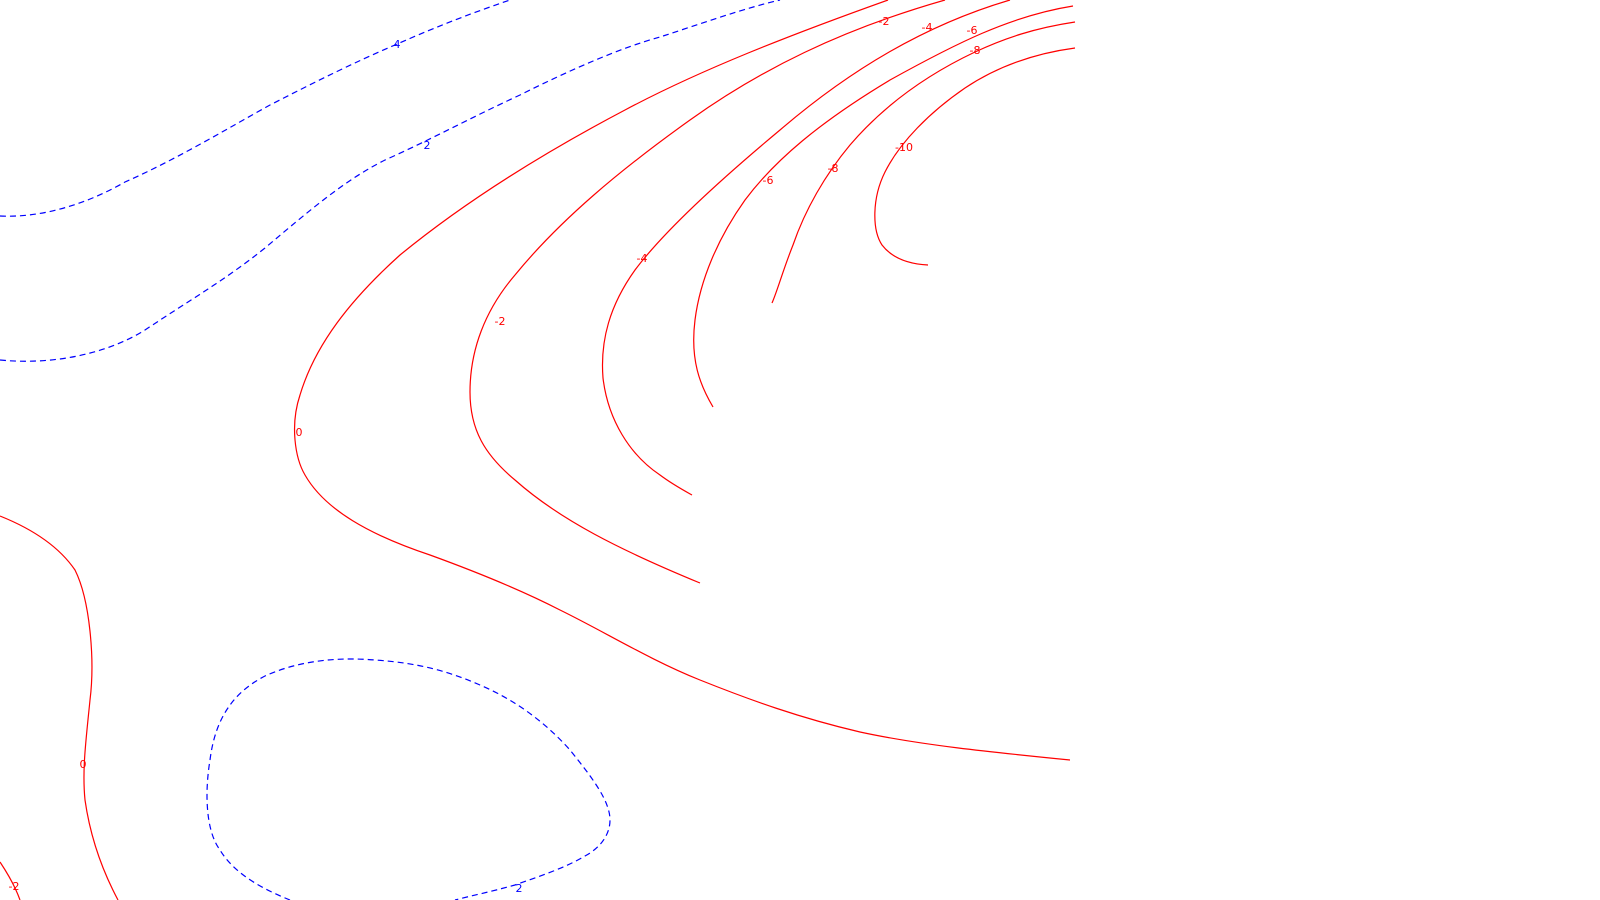  What do you see at coordinates (397, 44) in the screenshot?
I see `contour-label-4: 4` at bounding box center [397, 44].